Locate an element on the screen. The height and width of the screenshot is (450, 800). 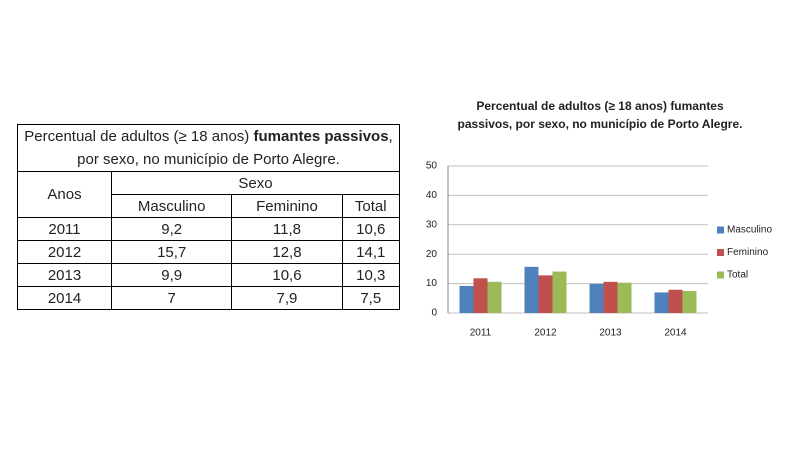
header-cell: Total is located at coordinates (371, 206).